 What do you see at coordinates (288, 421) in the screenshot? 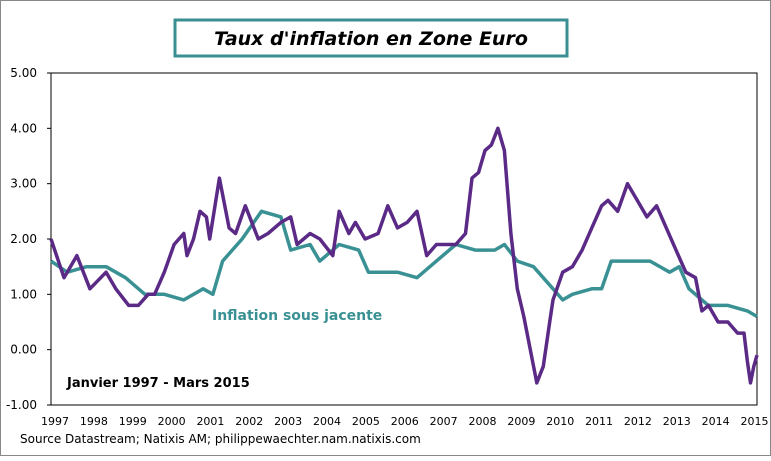
I see `x-tick-label: 2003` at bounding box center [288, 421].